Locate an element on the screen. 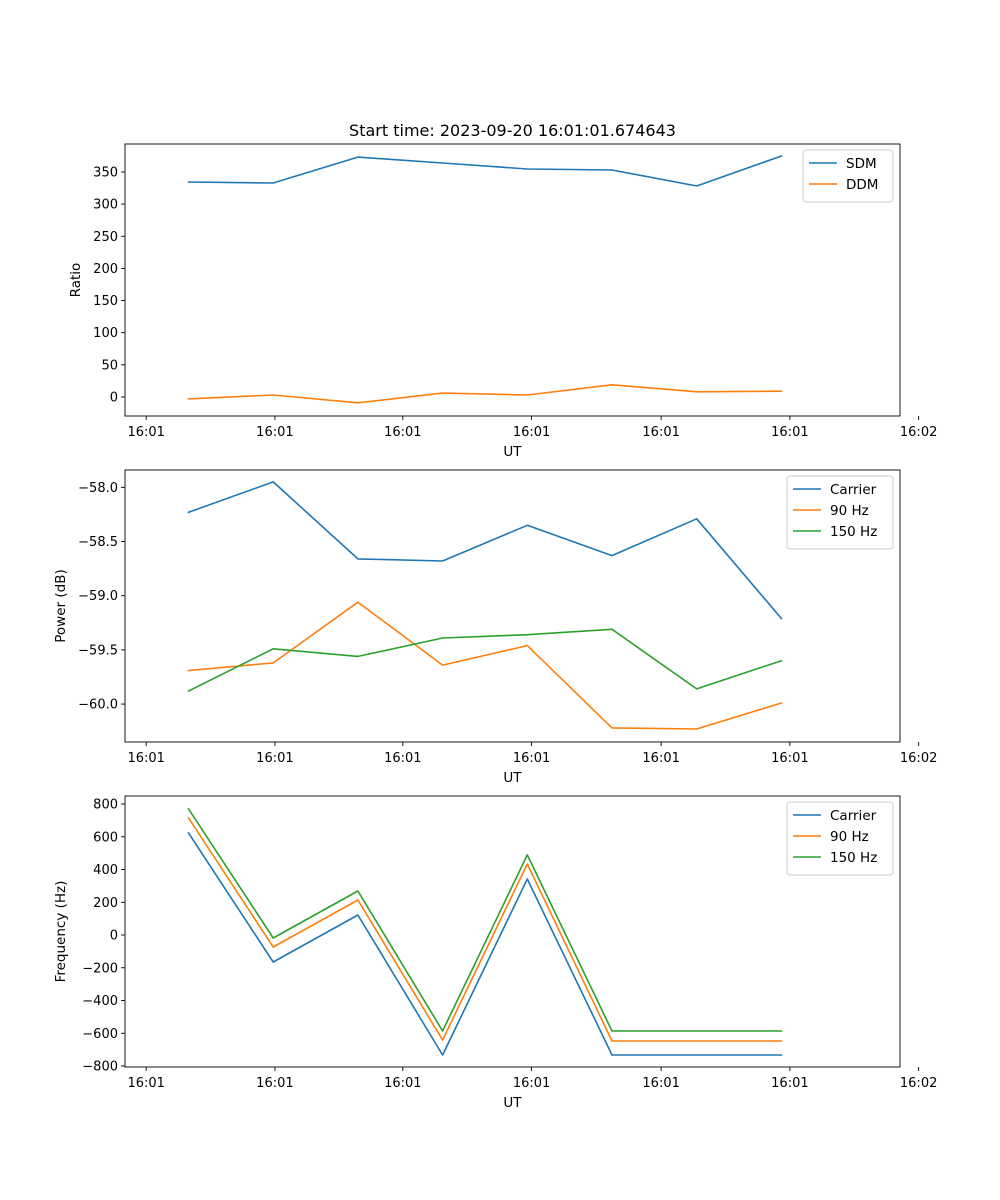  y-tick-label: 350 is located at coordinates (105, 172).